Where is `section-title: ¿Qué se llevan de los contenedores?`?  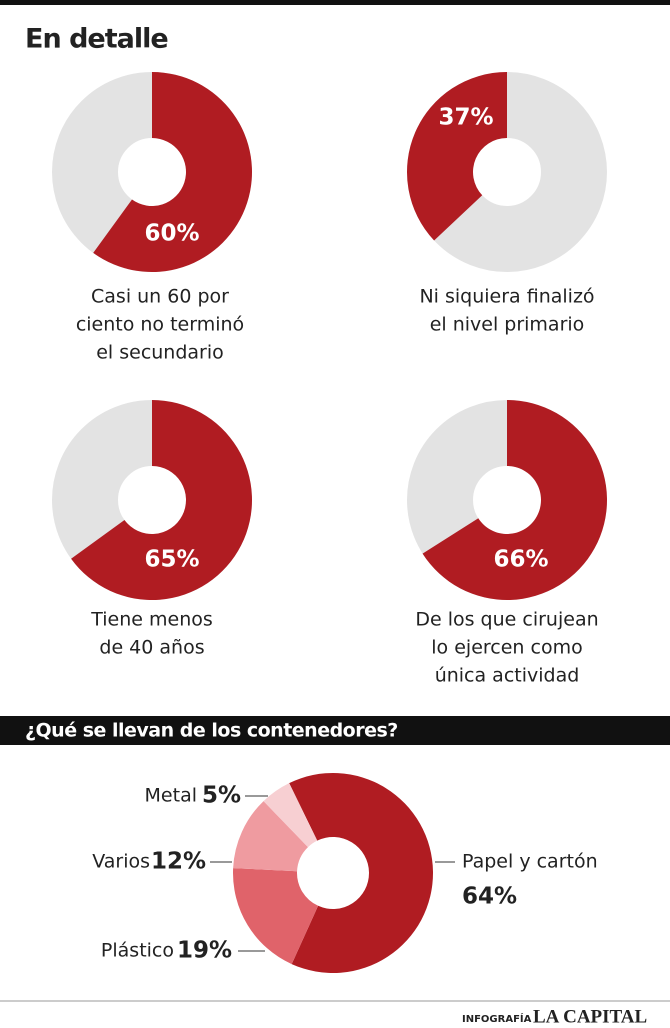
section-title: ¿Qué se llevan de los contenedores? is located at coordinates (211, 731).